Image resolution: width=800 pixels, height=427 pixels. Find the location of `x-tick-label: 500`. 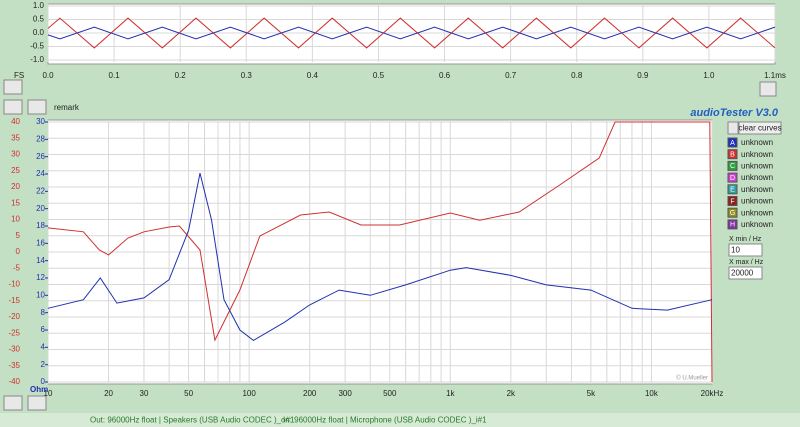

x-tick-label: 500 is located at coordinates (390, 393).